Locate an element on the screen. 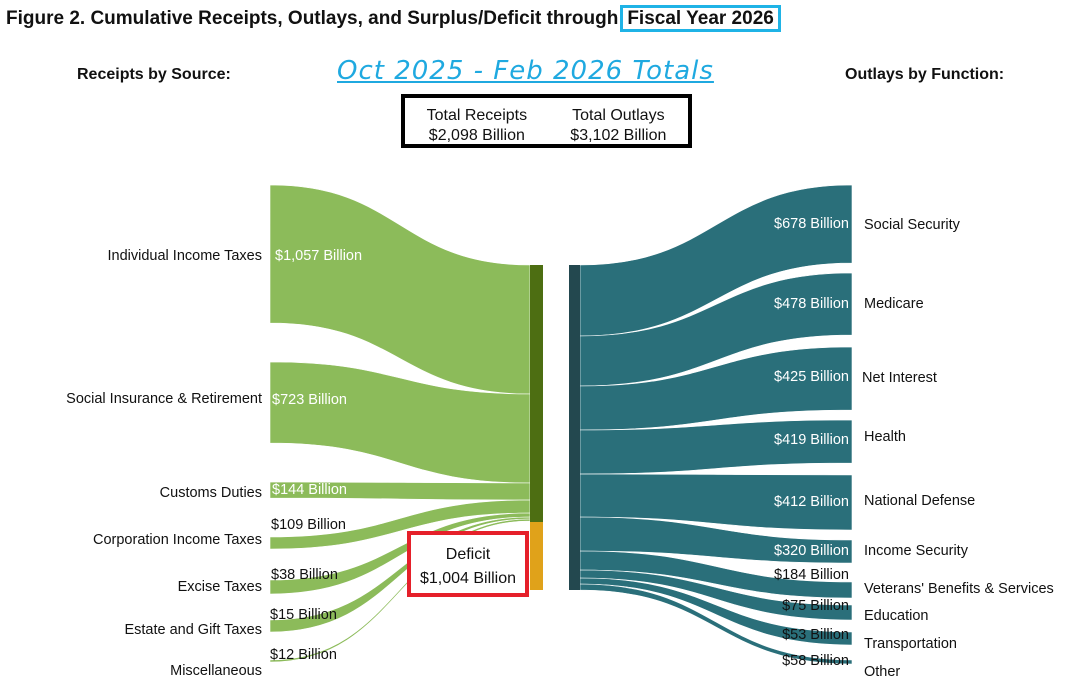  outlay-value-label: $678 Billion is located at coordinates (811, 224).